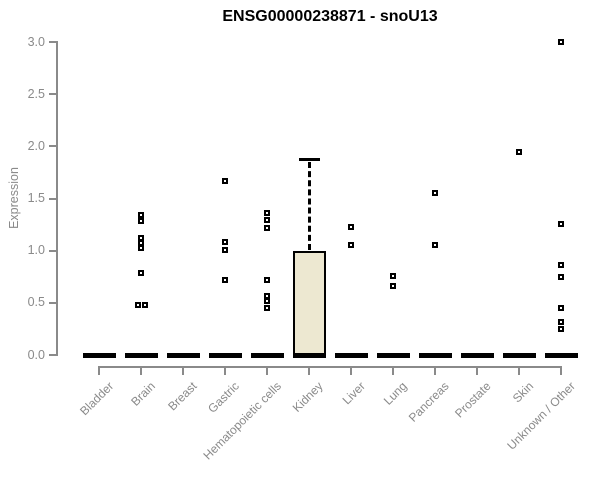  Describe the element at coordinates (36, 250) in the screenshot. I see `y-tick-label: 1.0` at that location.